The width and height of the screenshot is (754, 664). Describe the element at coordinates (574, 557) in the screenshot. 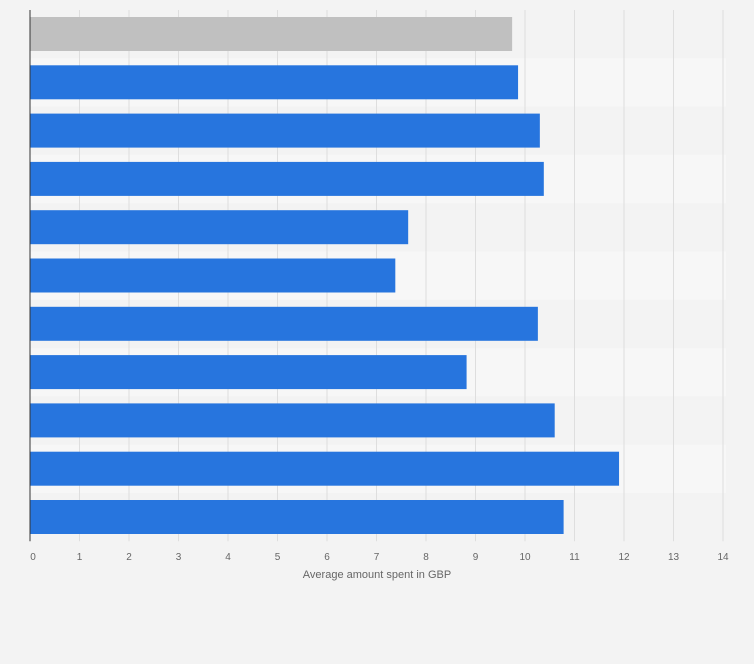

I see `x-tick-label: 11` at that location.